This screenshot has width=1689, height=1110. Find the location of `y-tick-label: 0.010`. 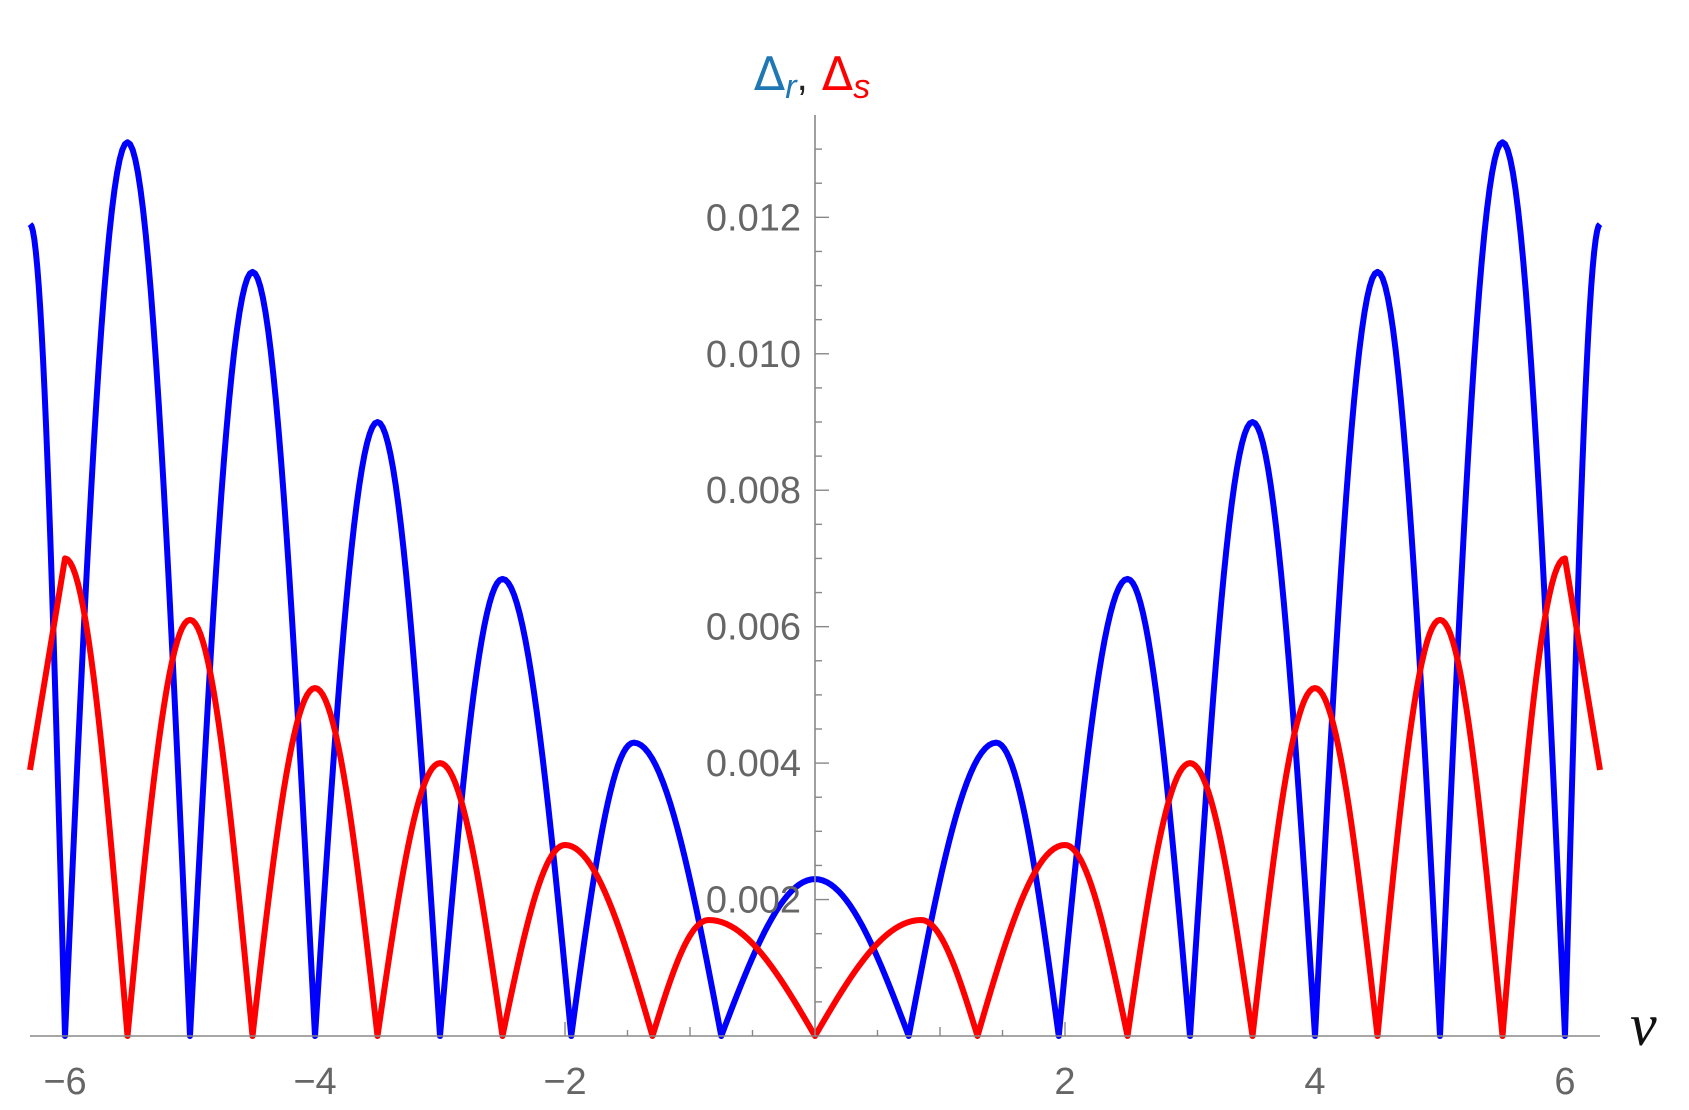

y-tick-label: 0.010 is located at coordinates (753, 355).